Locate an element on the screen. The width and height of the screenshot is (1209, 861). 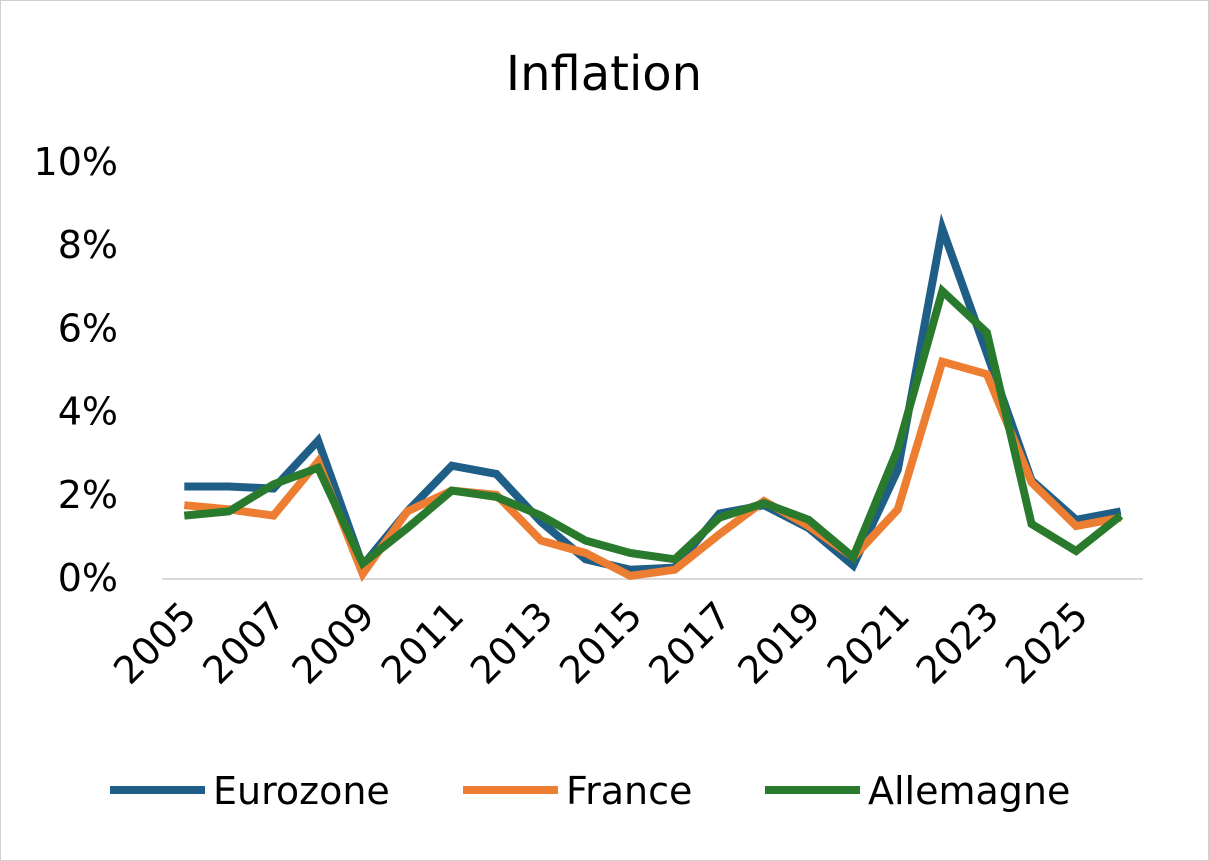
x-tick-label: 2013 is located at coordinates (512, 643).